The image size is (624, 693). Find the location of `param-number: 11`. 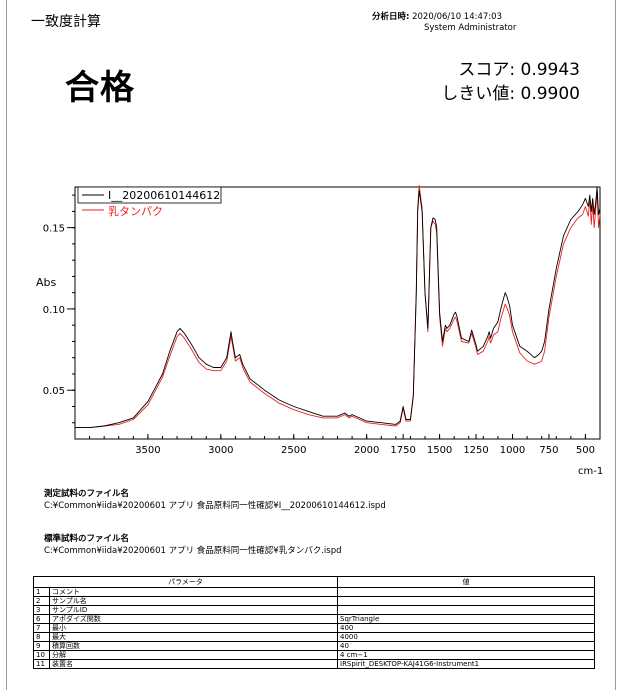

param-number: 11 is located at coordinates (41, 664).